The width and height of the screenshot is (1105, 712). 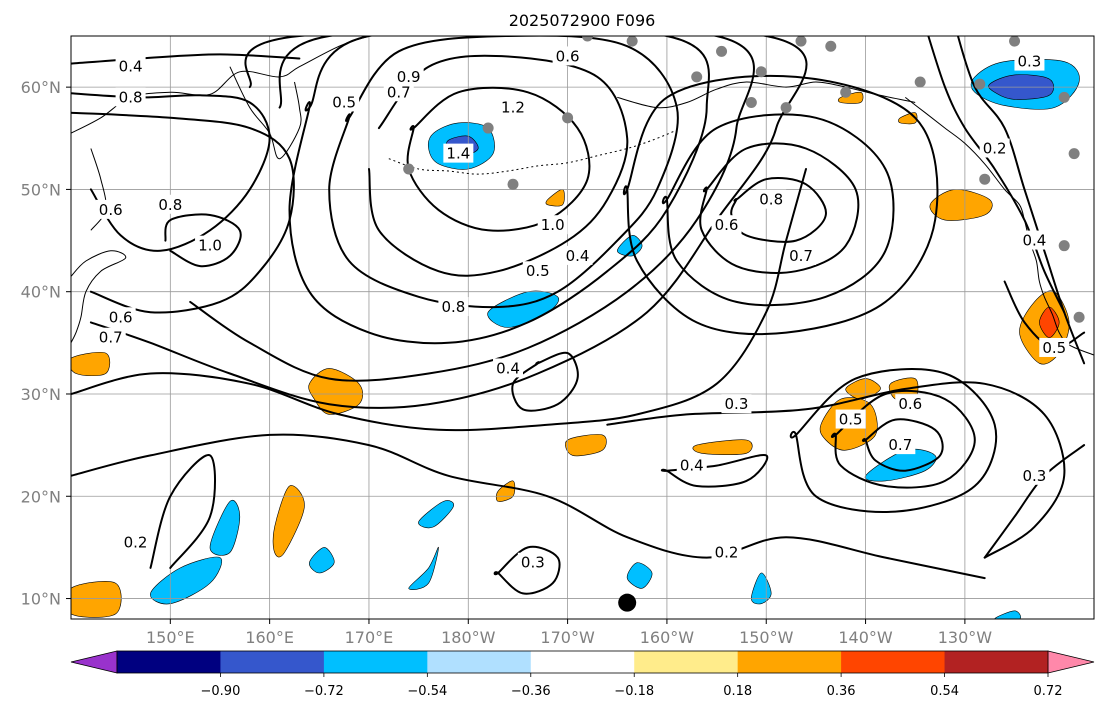 What do you see at coordinates (170, 637) in the screenshot?
I see `lon-tick-label: 150°E` at bounding box center [170, 637].